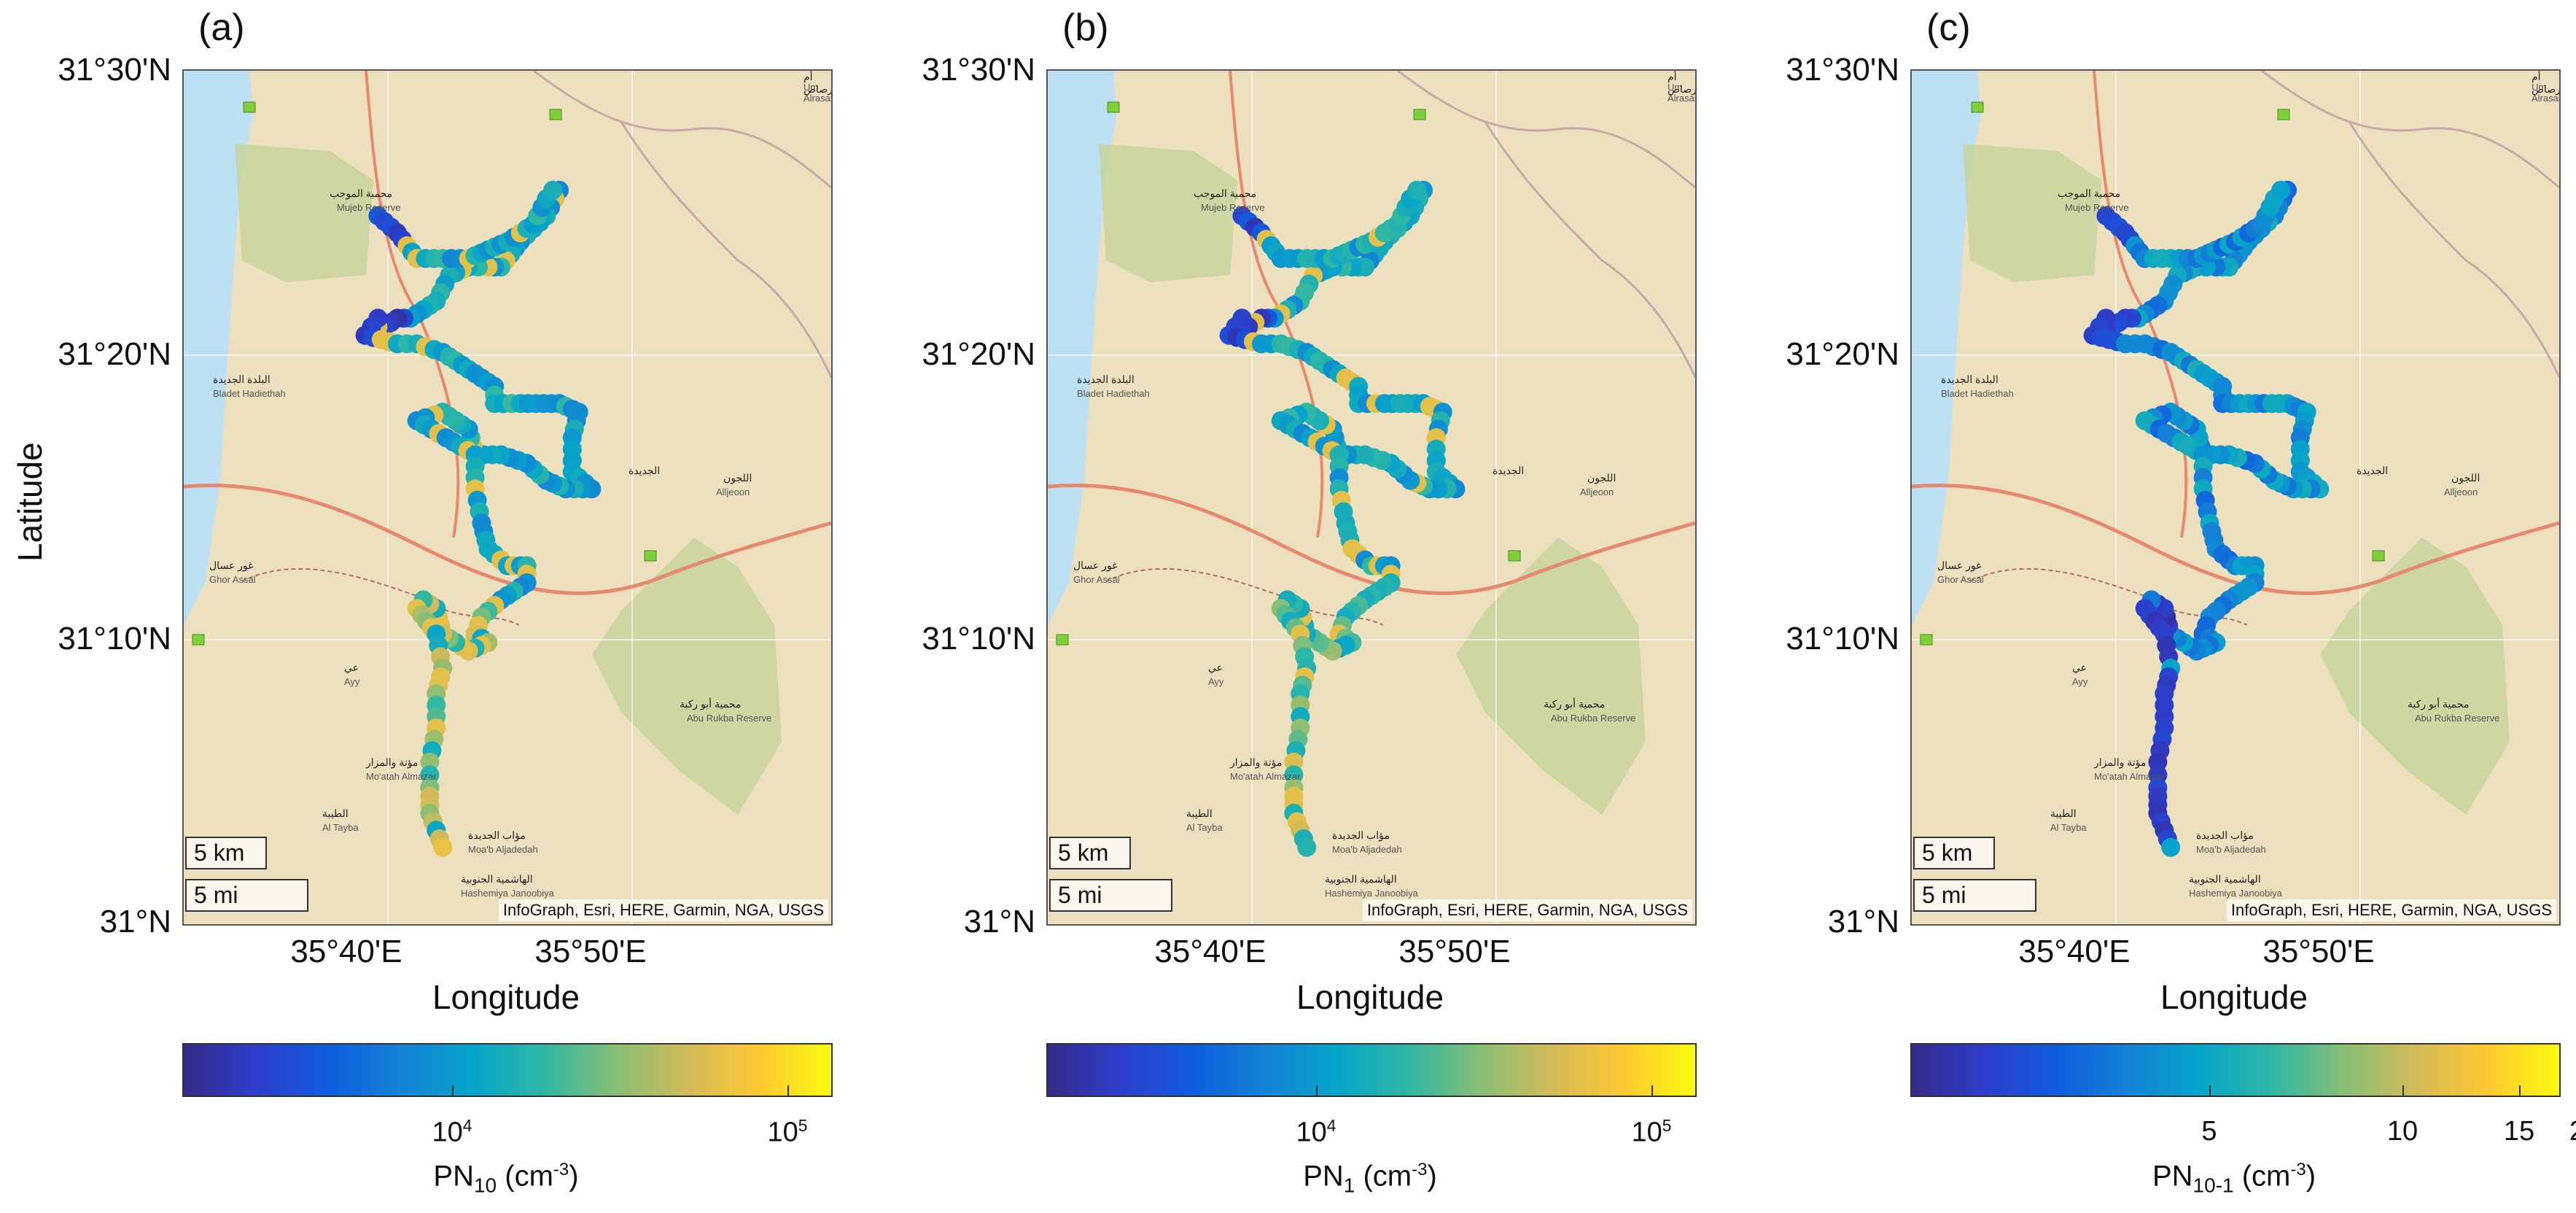 The height and width of the screenshot is (1213, 2576). I want to click on place-label-arabic: محمية الموجب, so click(1225, 193).